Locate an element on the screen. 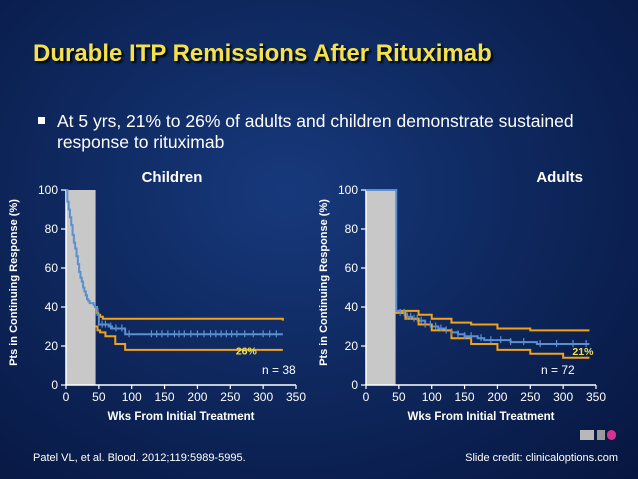  endpoint-label: 26% is located at coordinates (247, 351).